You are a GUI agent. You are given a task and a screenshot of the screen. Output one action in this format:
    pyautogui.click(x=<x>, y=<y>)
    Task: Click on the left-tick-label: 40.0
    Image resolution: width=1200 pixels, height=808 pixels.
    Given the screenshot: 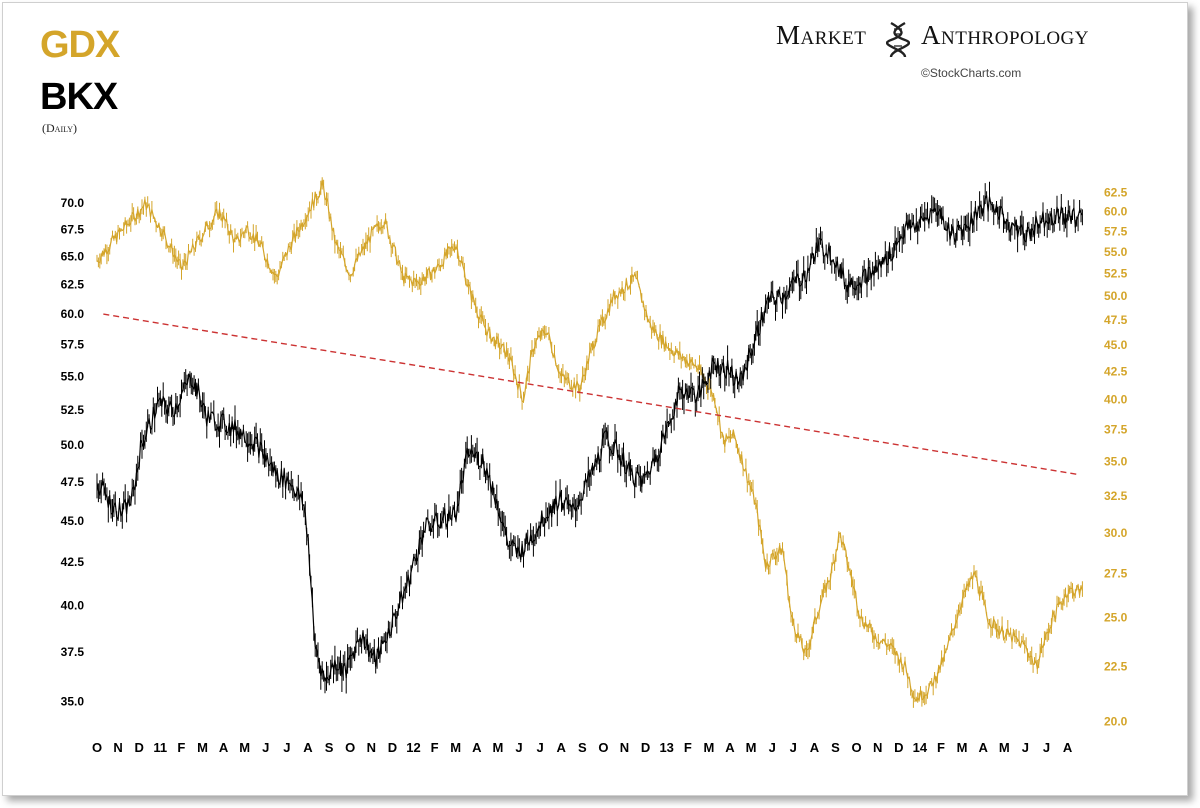 What is the action you would take?
    pyautogui.click(x=73, y=606)
    